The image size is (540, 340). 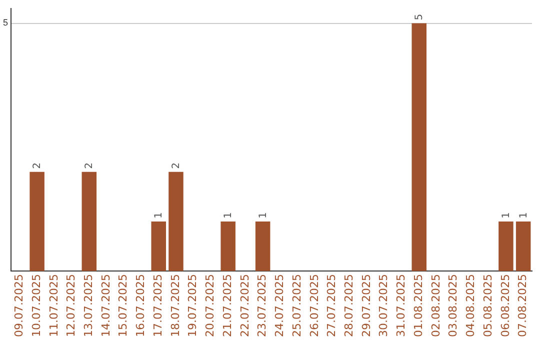 I want to click on x-tick-label: 30.07.2025, so click(x=383, y=306).